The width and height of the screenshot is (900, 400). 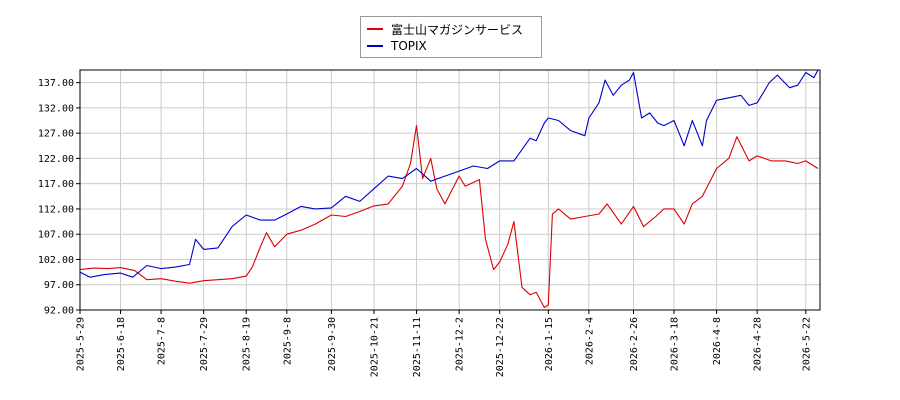 What do you see at coordinates (717, 341) in the screenshot?
I see `x-tick-label: 2026-4-8` at bounding box center [717, 341].